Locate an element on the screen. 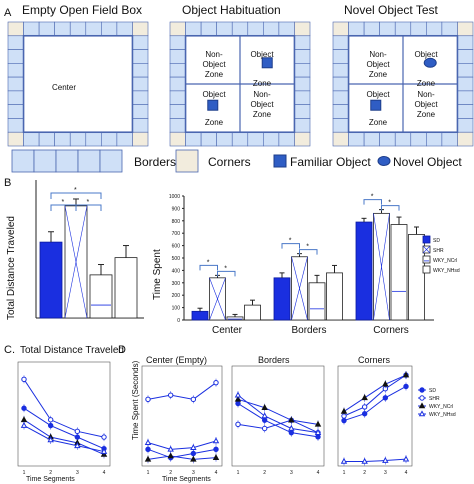 The height and width of the screenshot is (484, 474). open-field-box-habituation is located at coordinates (240, 84).